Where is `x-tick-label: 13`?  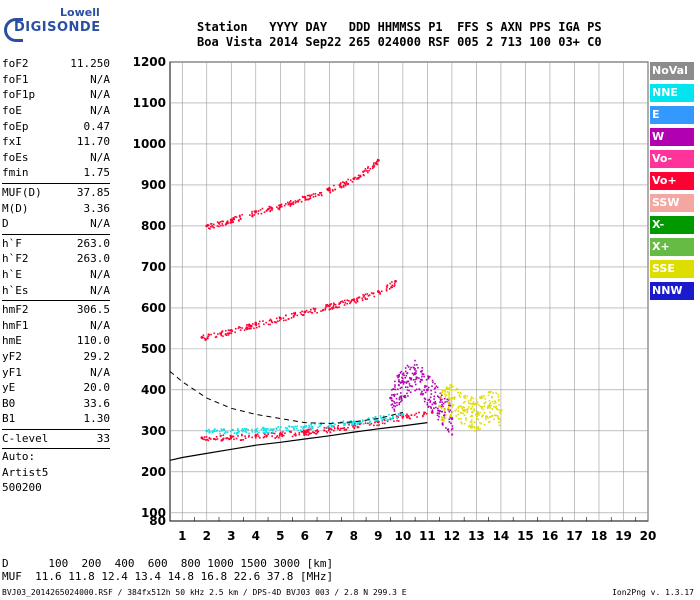
x-tick-label: 13 is located at coordinates (476, 536).